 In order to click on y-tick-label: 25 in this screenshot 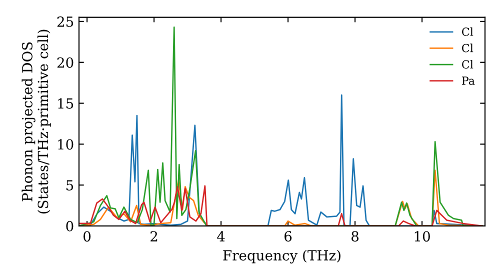, I will do `click(65, 21)`.